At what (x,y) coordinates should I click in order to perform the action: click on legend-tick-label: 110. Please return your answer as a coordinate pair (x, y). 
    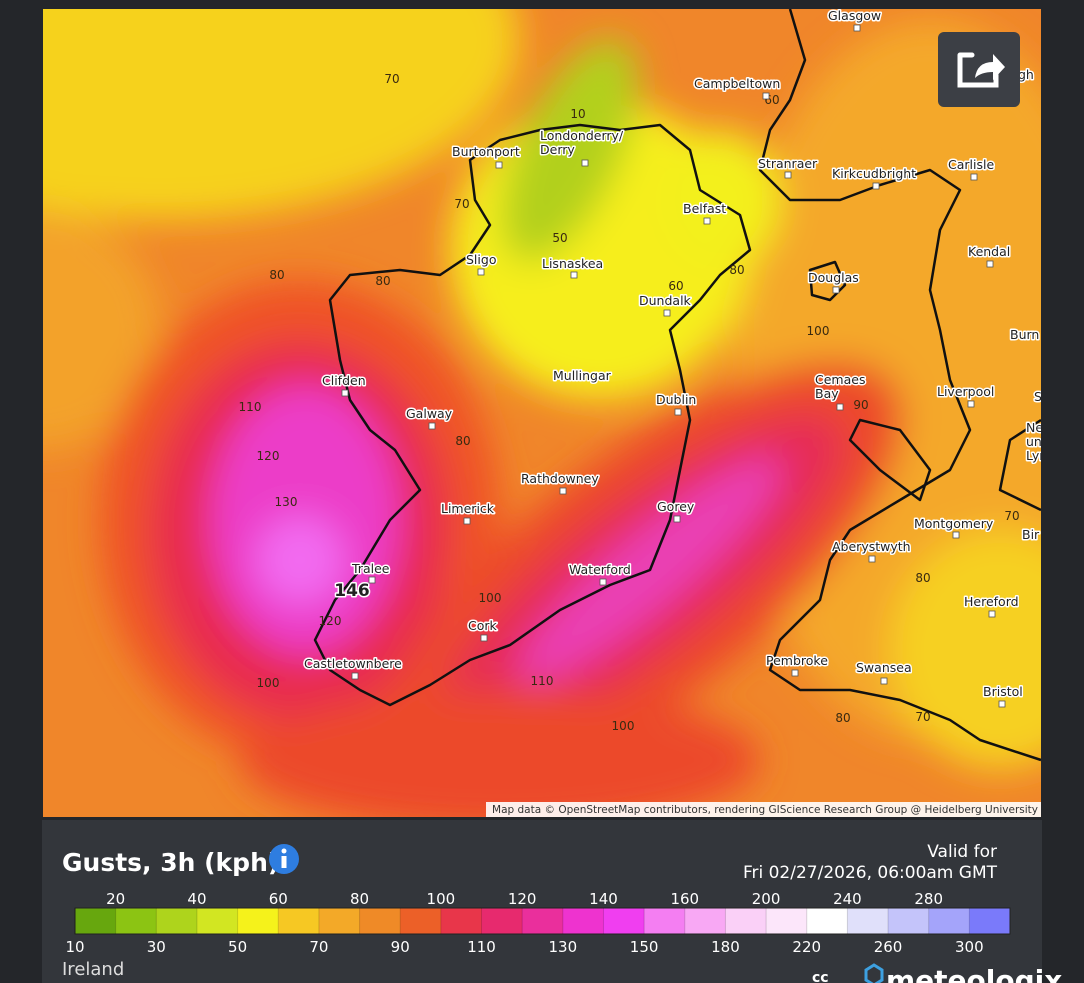
    Looking at the image, I should click on (481, 947).